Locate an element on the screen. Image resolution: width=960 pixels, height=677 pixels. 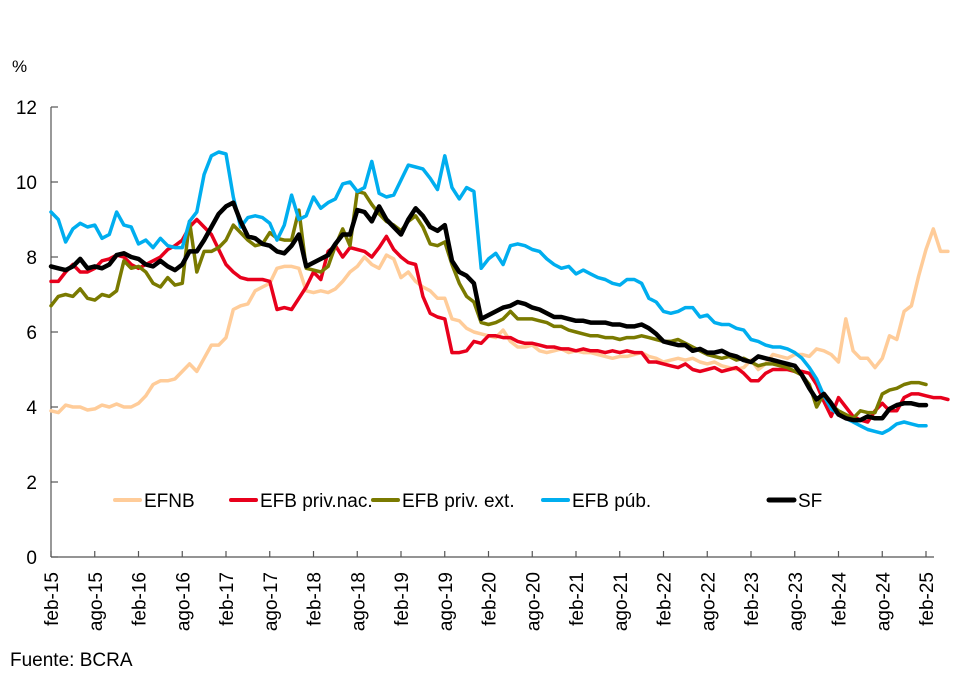
x-tick-label: feb-18 is located at coordinates (315, 599).